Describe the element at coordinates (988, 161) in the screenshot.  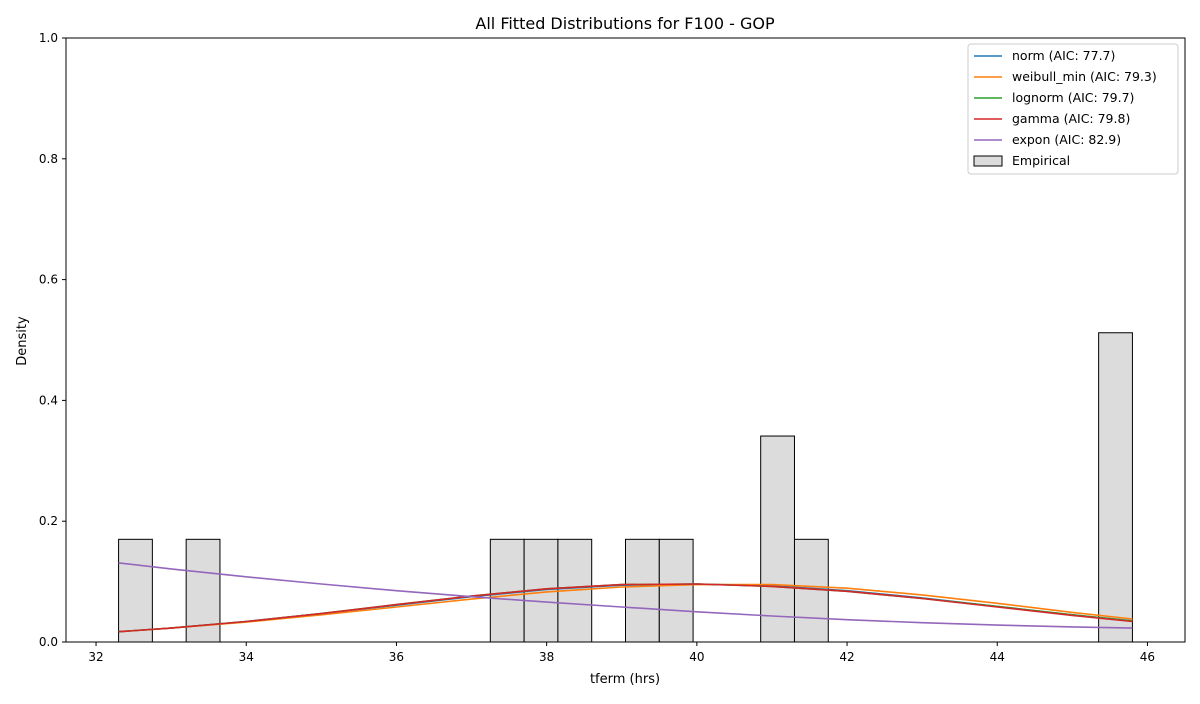
I see `legend-patch-empirical` at that location.